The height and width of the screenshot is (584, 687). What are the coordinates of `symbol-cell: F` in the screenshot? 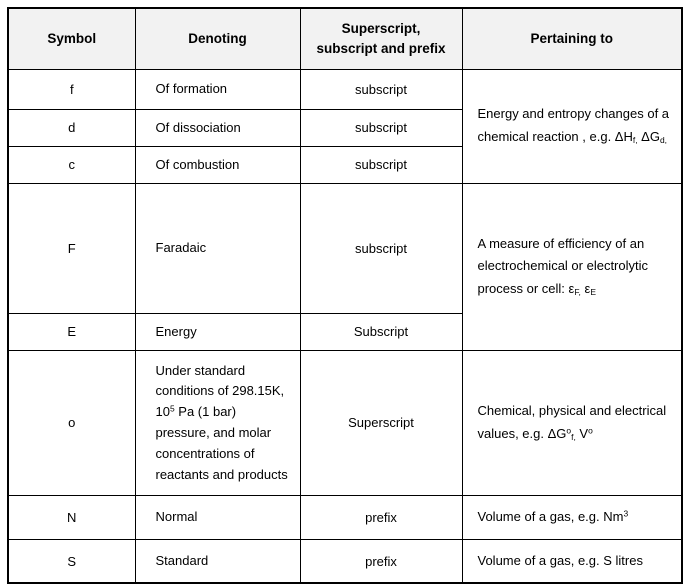 It's located at (71, 248).